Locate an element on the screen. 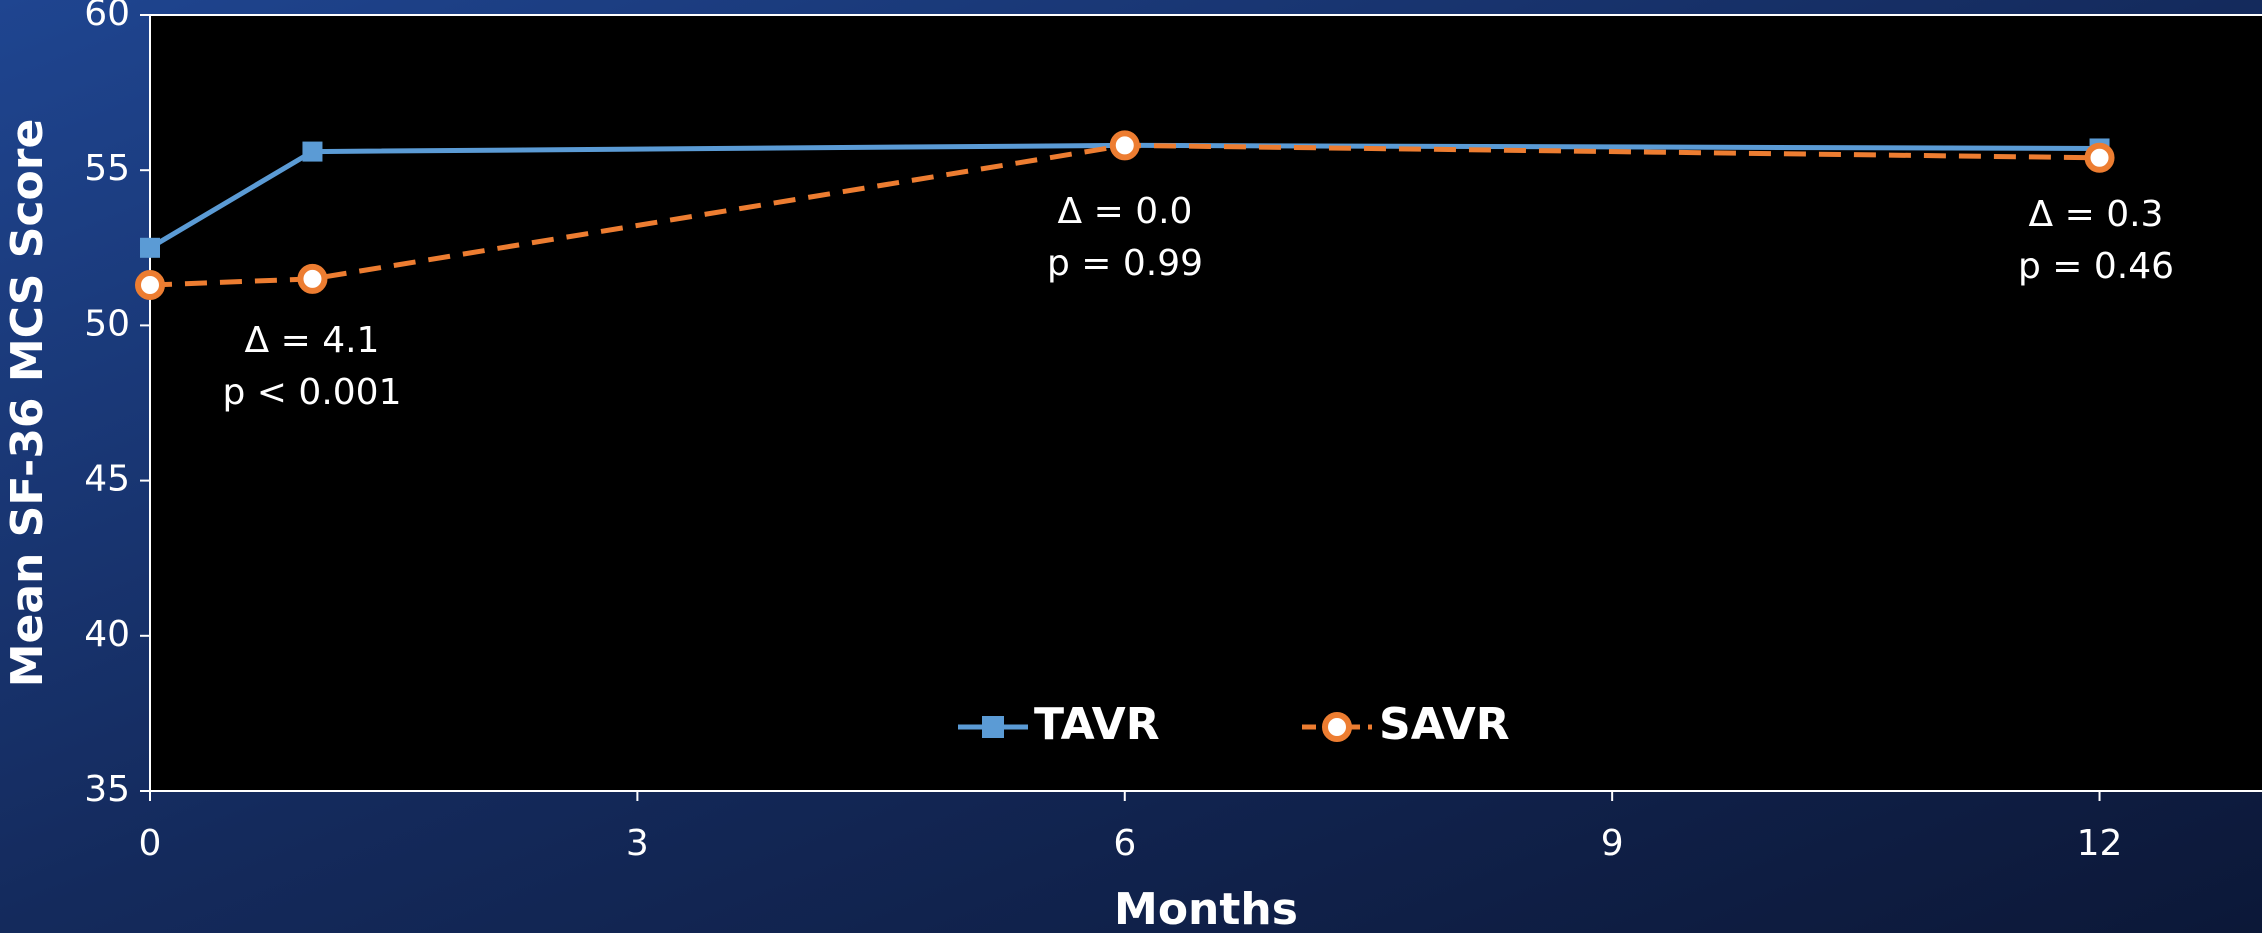  y-tick-label: 35 is located at coordinates (107, 789).